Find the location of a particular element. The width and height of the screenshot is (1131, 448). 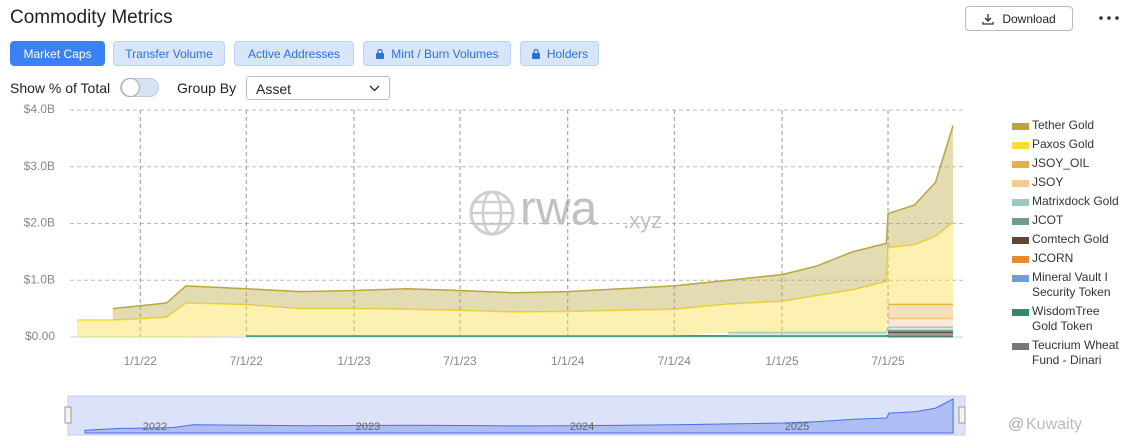

download-label: Download is located at coordinates (1029, 18).